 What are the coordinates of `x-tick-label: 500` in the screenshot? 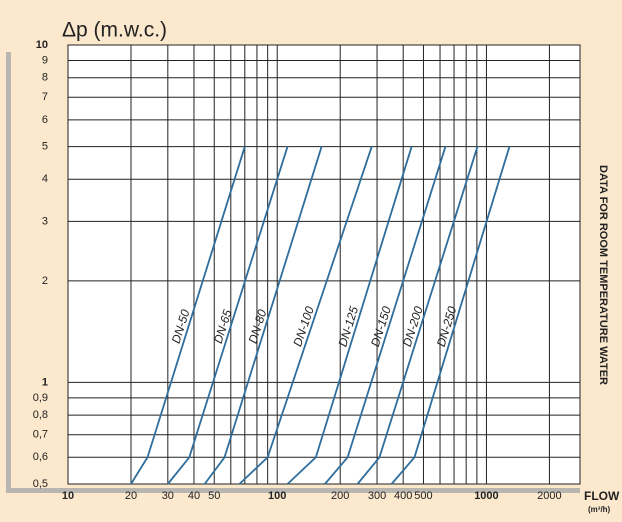 It's located at (423, 496).